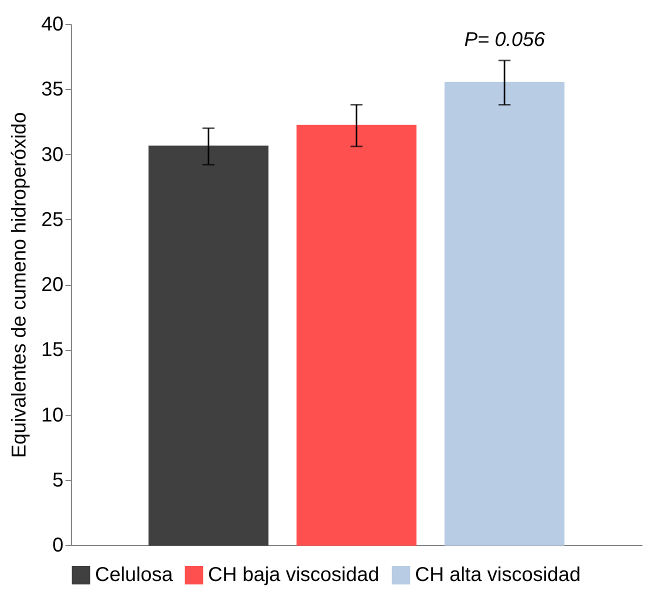 The image size is (652, 592). I want to click on y-tick-label: 15, so click(52, 350).